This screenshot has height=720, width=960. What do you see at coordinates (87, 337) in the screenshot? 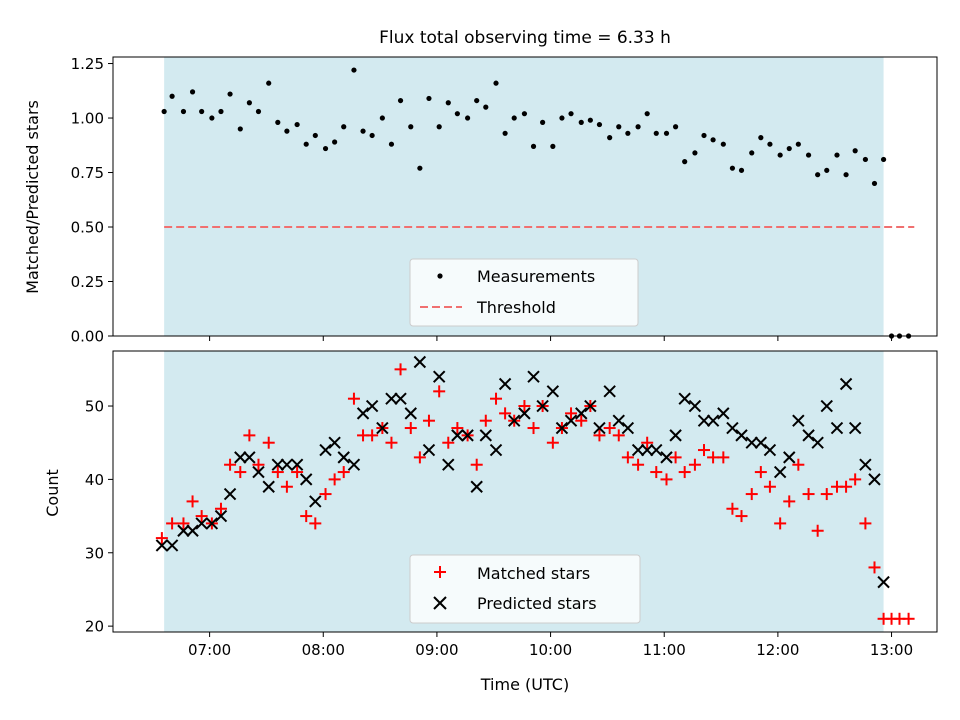
I see `y-tick-label: 0.00` at bounding box center [87, 337].